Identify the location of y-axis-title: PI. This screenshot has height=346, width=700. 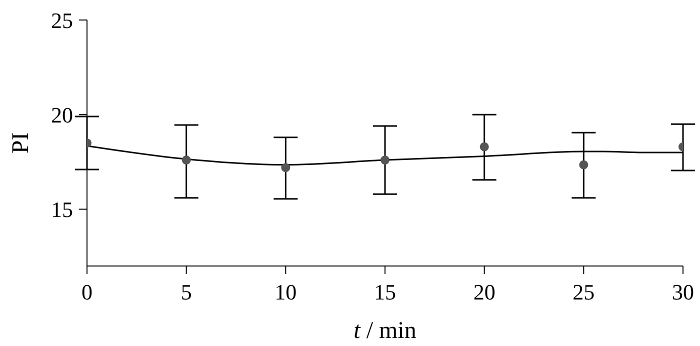
(21, 143).